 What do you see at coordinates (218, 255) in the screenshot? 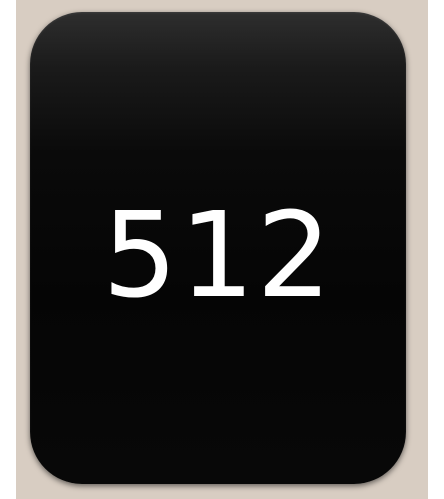
I see `tile-value: 512` at bounding box center [218, 255].